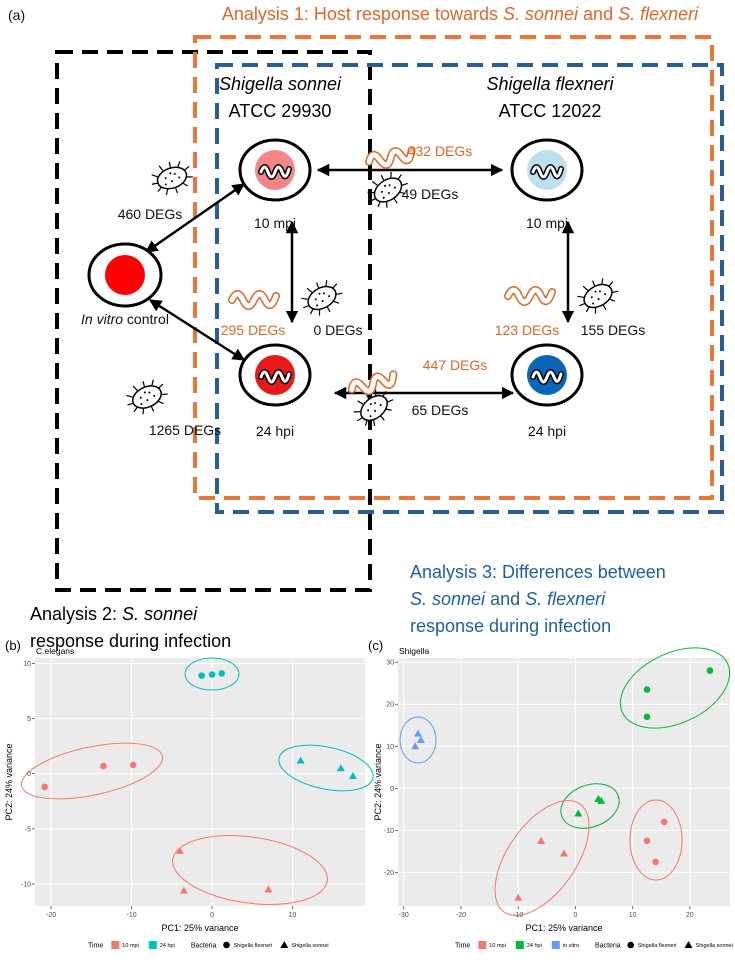 This screenshot has width=735, height=964. What do you see at coordinates (390, 705) in the screenshot?
I see `y-tick-label: 20` at bounding box center [390, 705].